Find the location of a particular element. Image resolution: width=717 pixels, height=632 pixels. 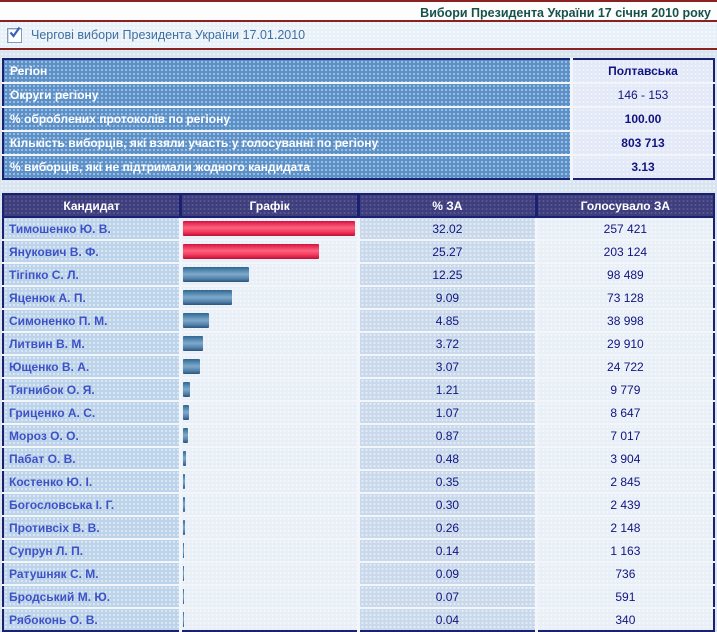

info-value: 146 - 153 is located at coordinates (642, 95).